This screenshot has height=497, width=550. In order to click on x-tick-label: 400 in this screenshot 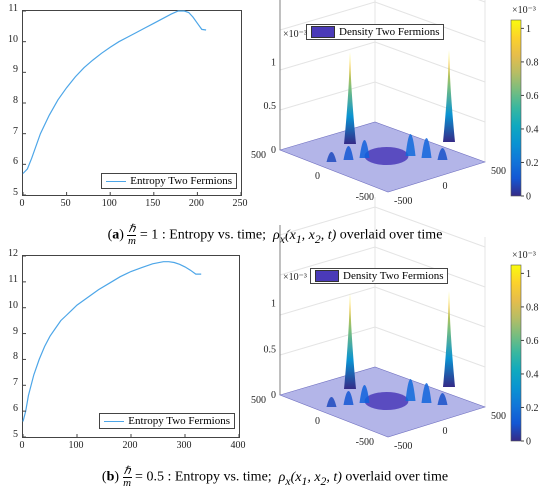, I will do `click(238, 445)`.